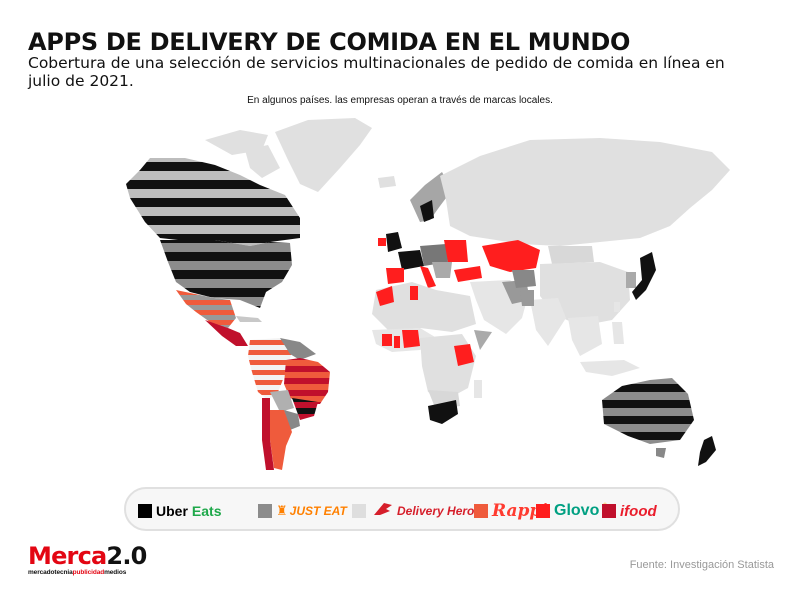  Describe the element at coordinates (431, 197) in the screenshot. I see `region-scandinavia` at that location.